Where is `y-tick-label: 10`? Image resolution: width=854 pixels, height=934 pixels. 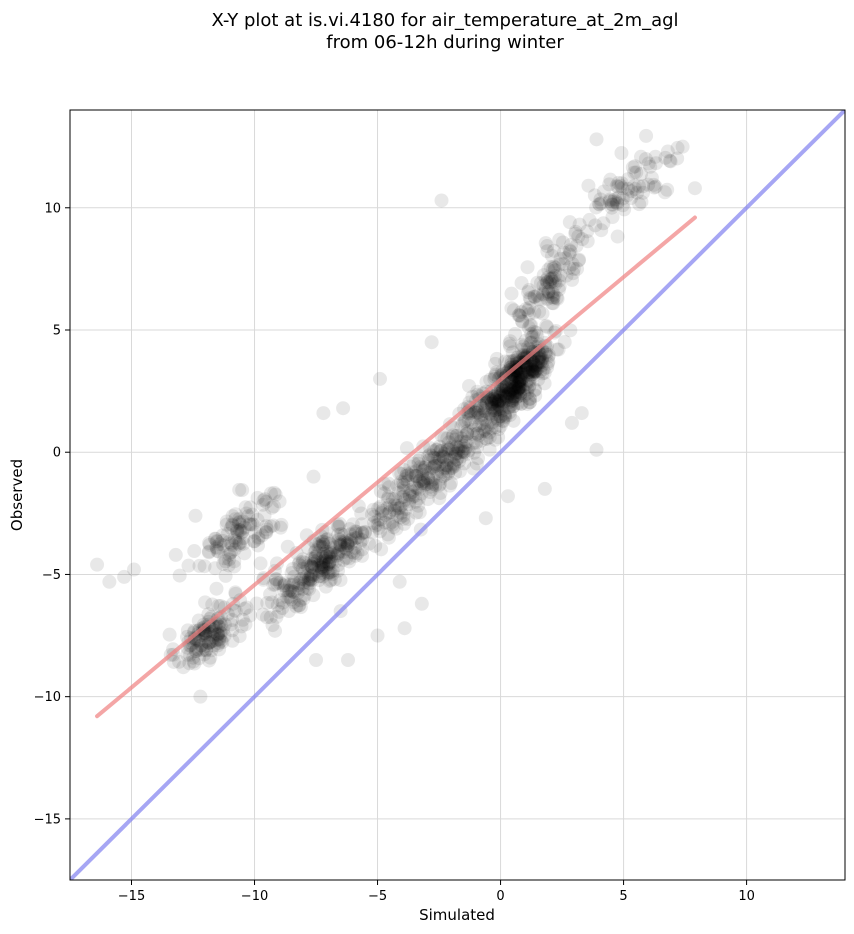
y-tick-label: 10 is located at coordinates (52, 208).